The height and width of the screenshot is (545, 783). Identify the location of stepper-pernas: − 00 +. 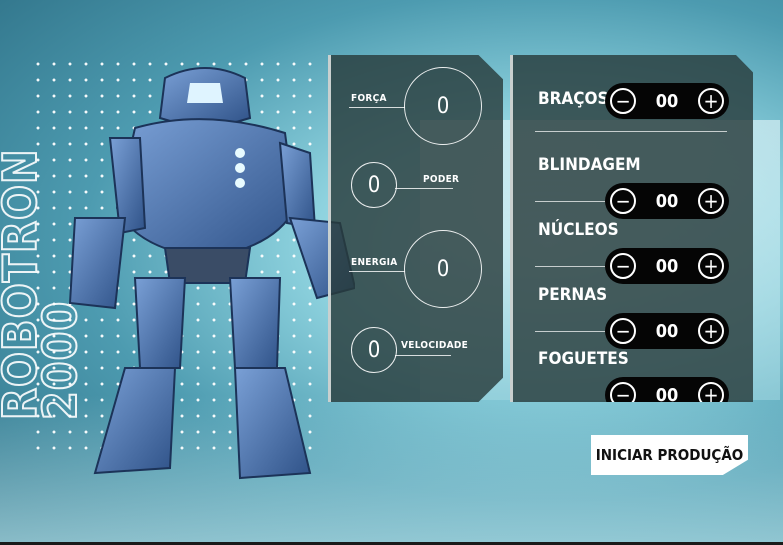
(667, 331).